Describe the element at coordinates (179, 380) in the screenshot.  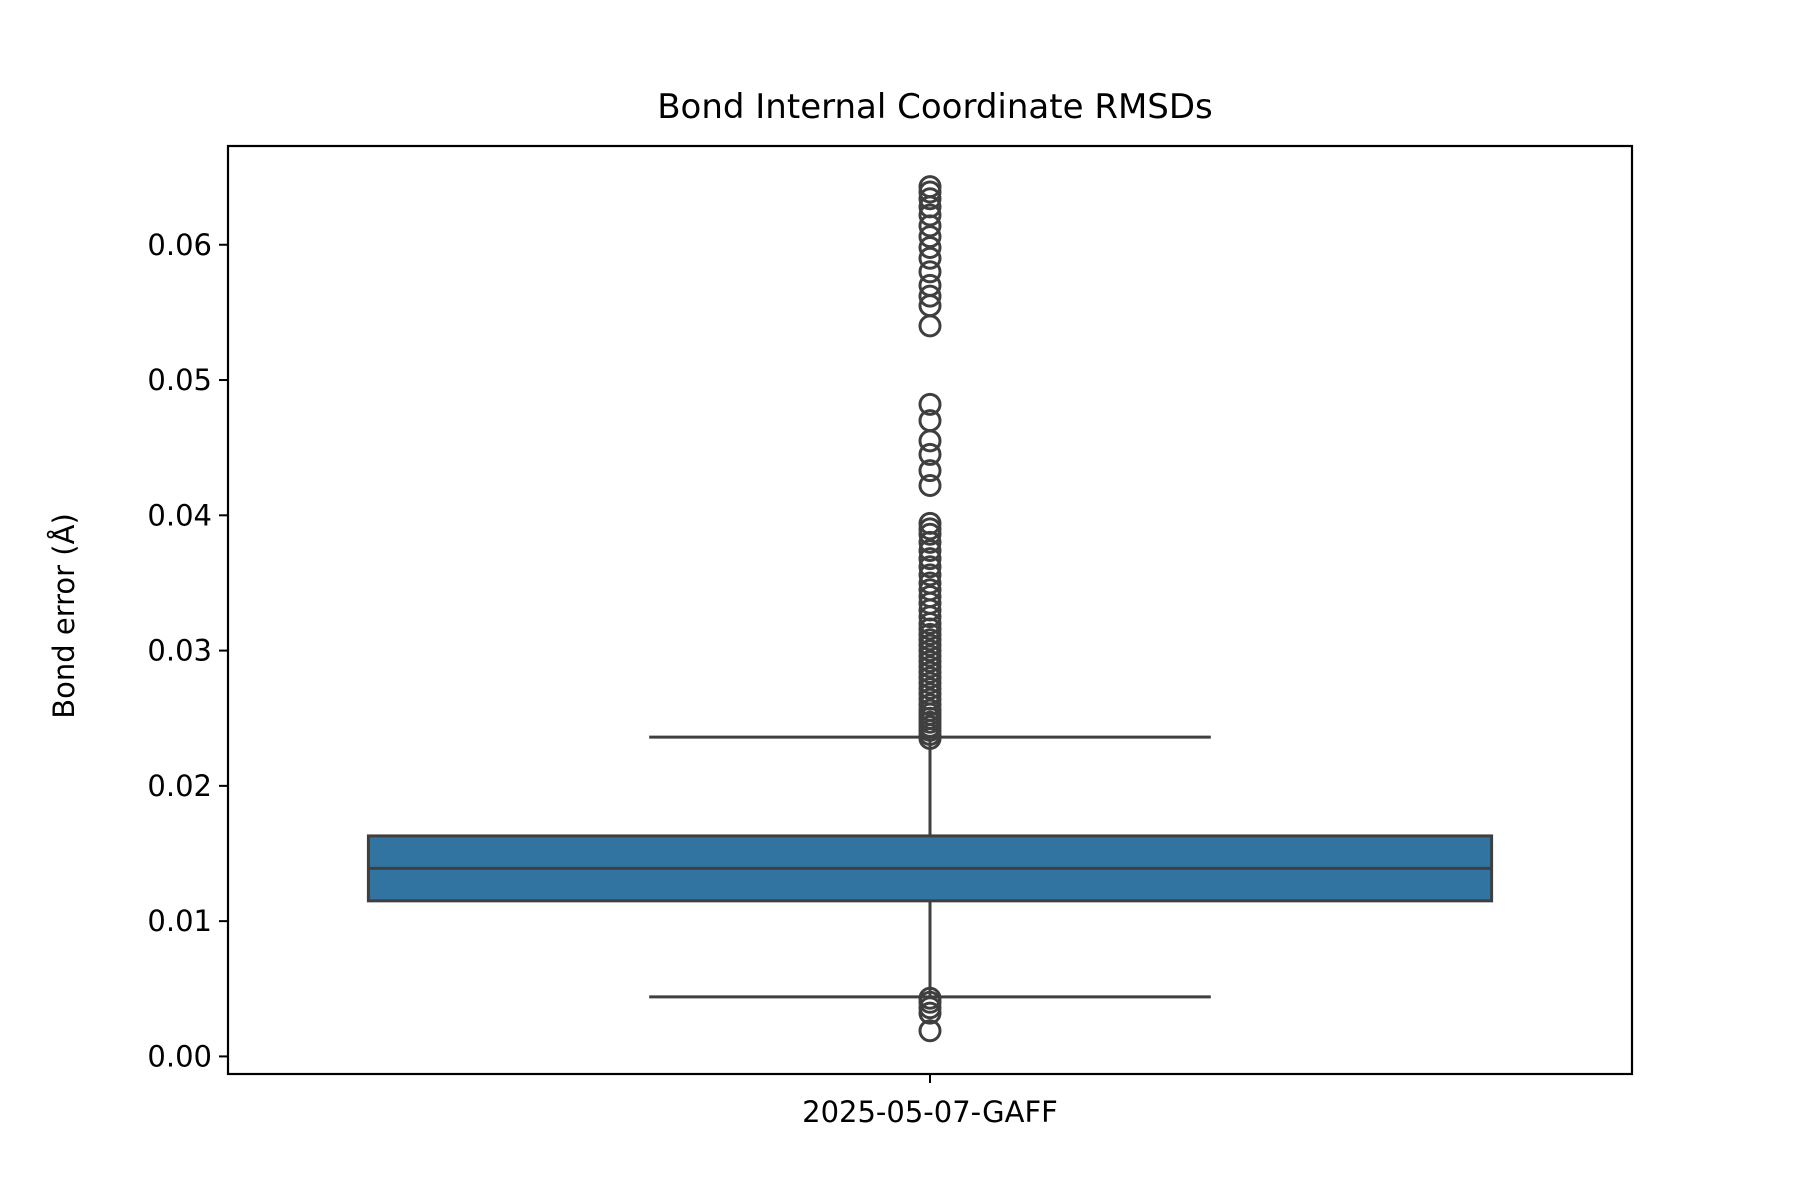
I see `y-tick-label: 0.05` at that location.